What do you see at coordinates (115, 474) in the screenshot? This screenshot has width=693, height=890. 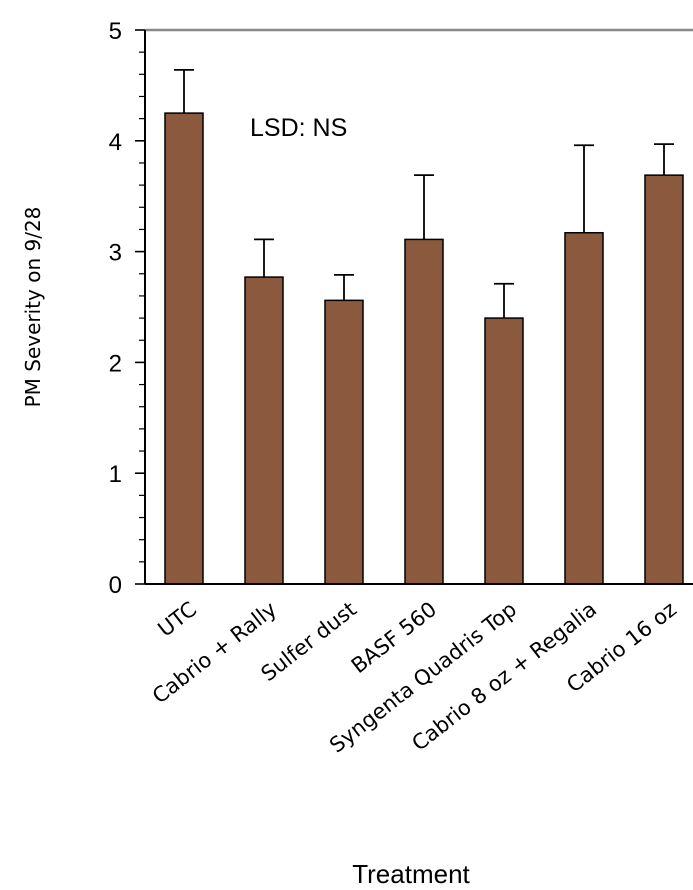 I see `y-tick-label-1: 1` at bounding box center [115, 474].